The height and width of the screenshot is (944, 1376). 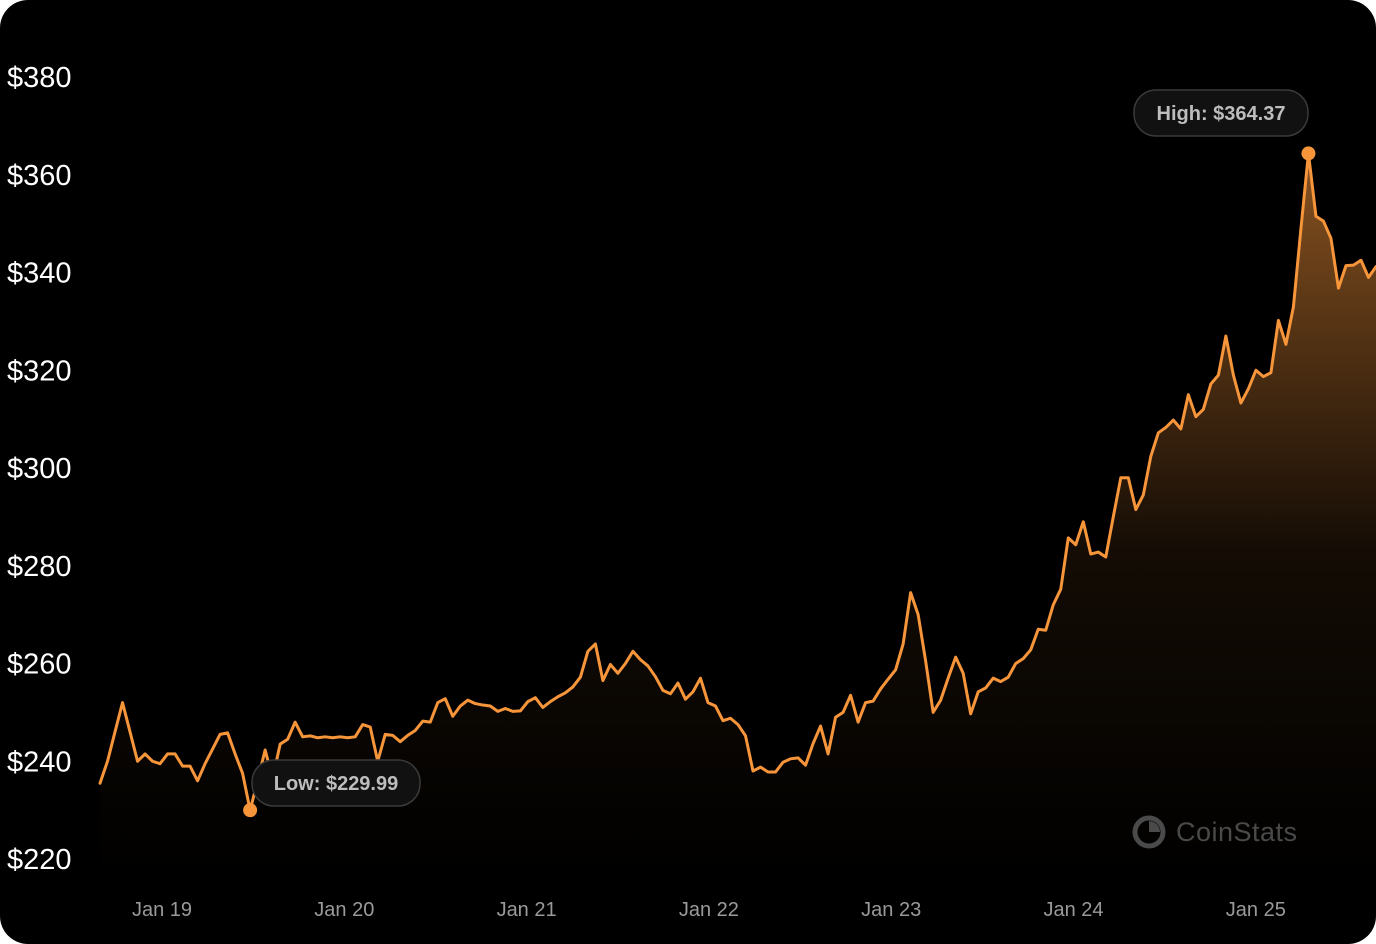 I want to click on y-tick-label: $240, so click(x=39, y=762).